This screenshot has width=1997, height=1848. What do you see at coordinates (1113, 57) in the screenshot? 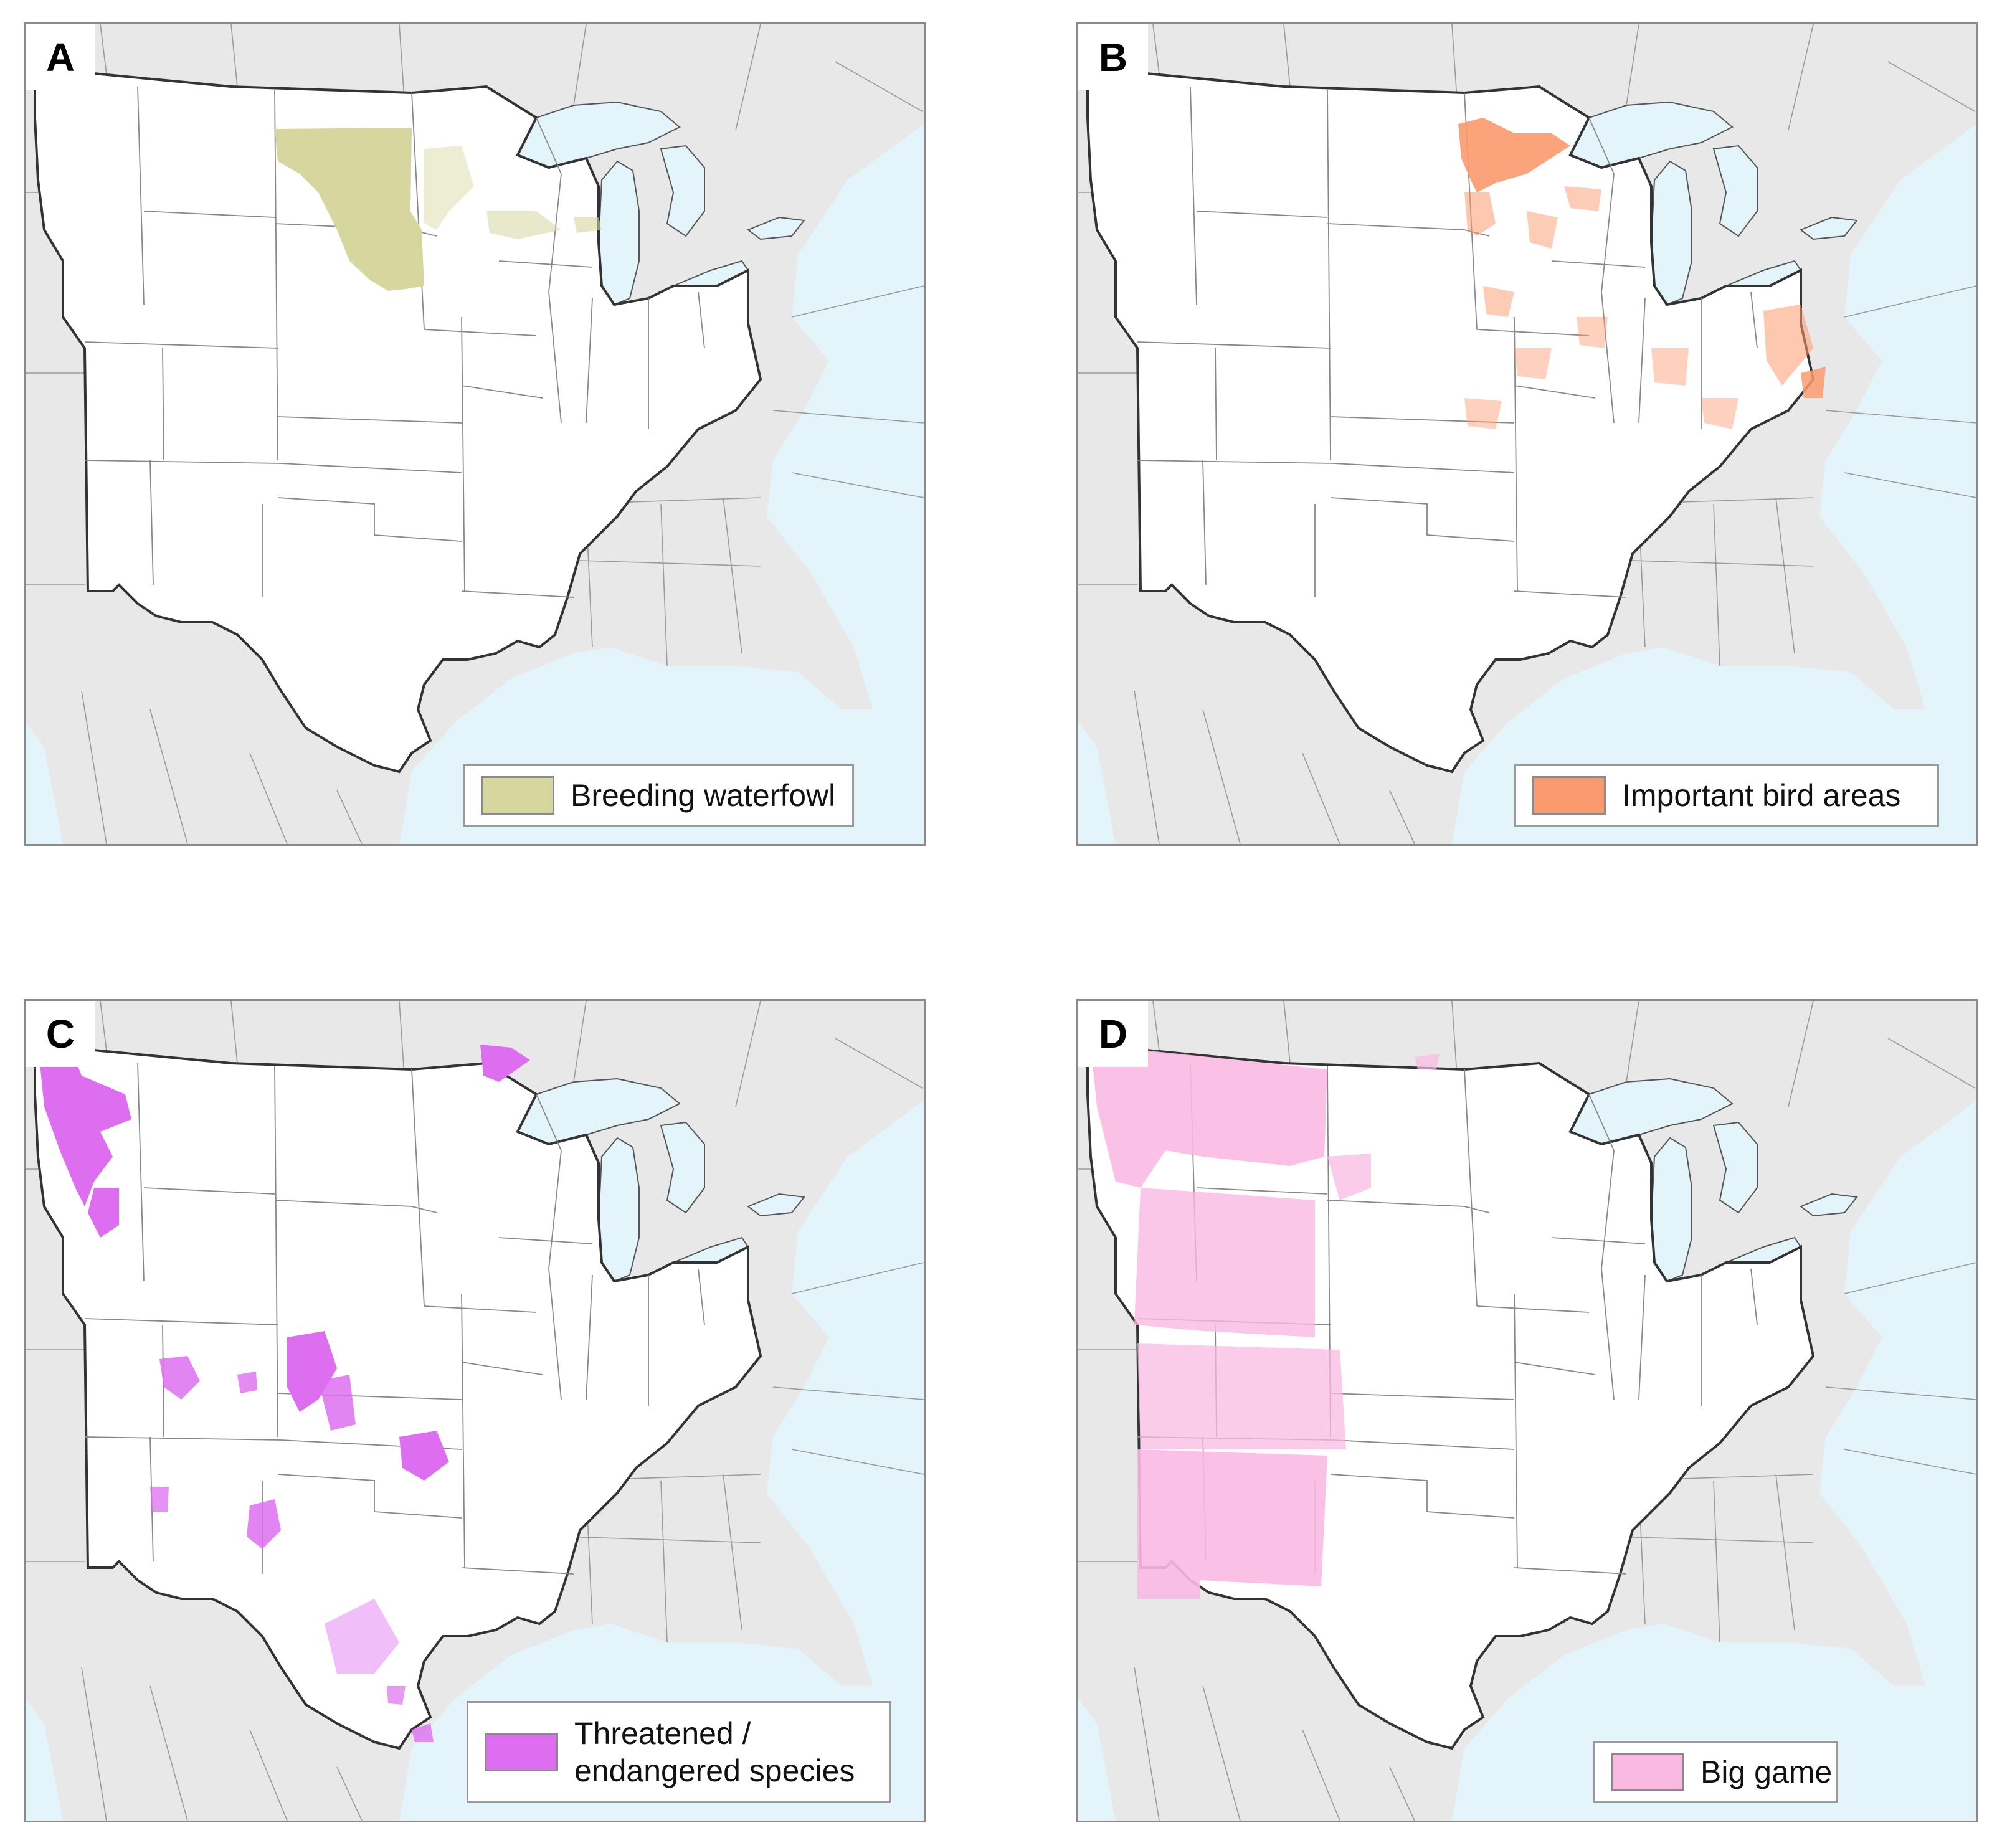
I see `panel-letter: B` at bounding box center [1113, 57].